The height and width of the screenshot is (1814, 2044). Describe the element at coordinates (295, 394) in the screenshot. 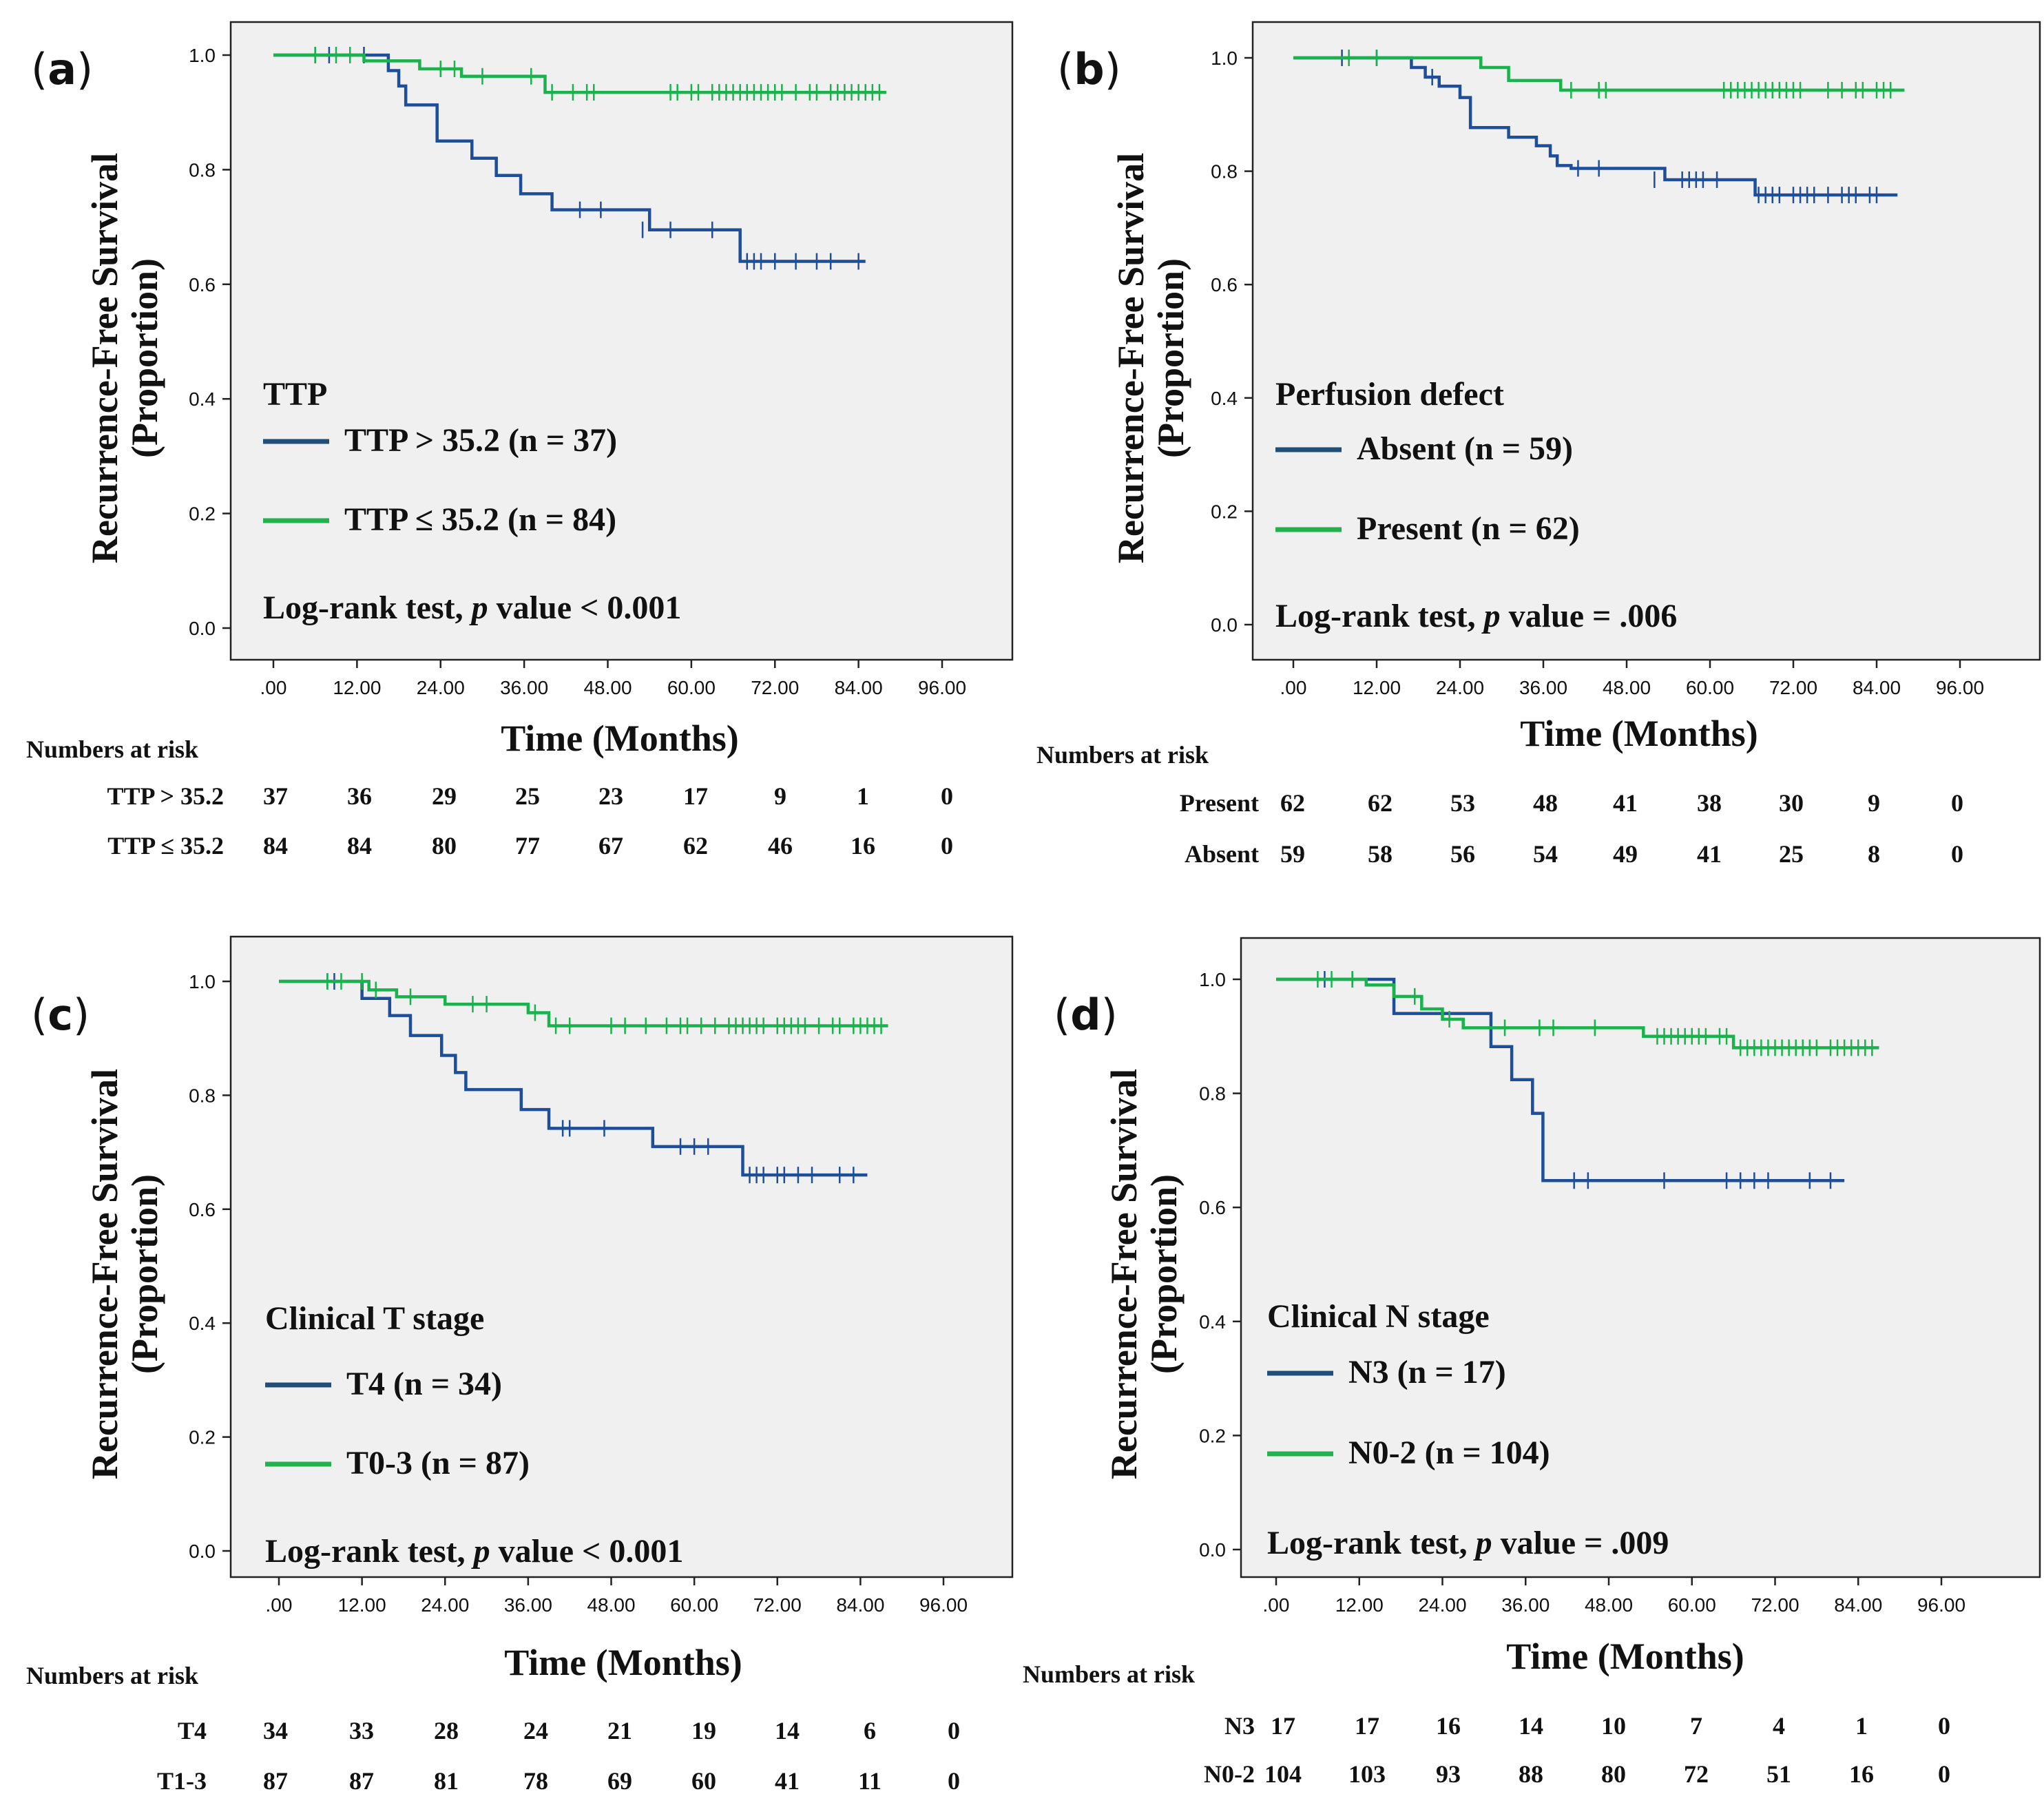

I see `legend-title: TTP` at that location.